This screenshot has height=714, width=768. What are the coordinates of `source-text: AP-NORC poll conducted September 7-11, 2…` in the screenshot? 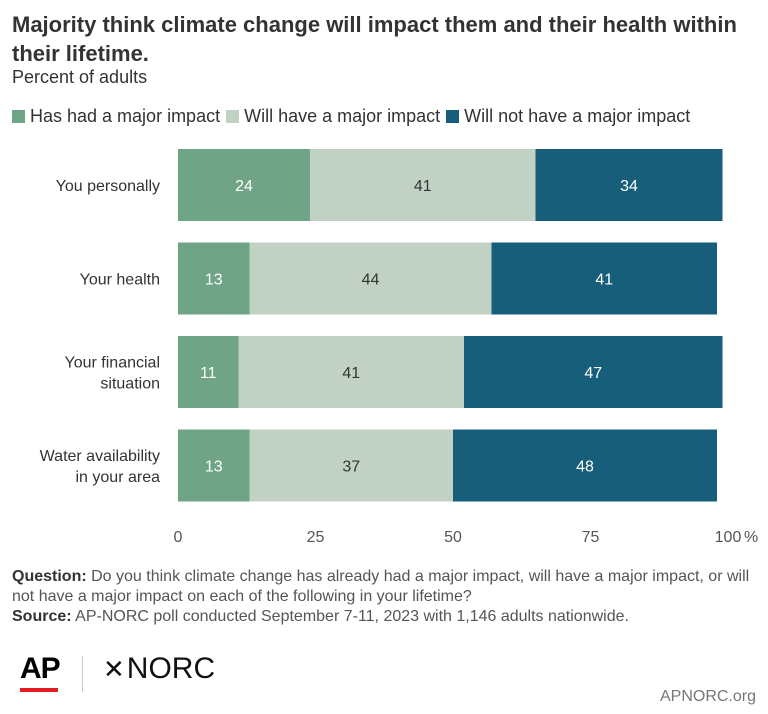 It's located at (352, 616).